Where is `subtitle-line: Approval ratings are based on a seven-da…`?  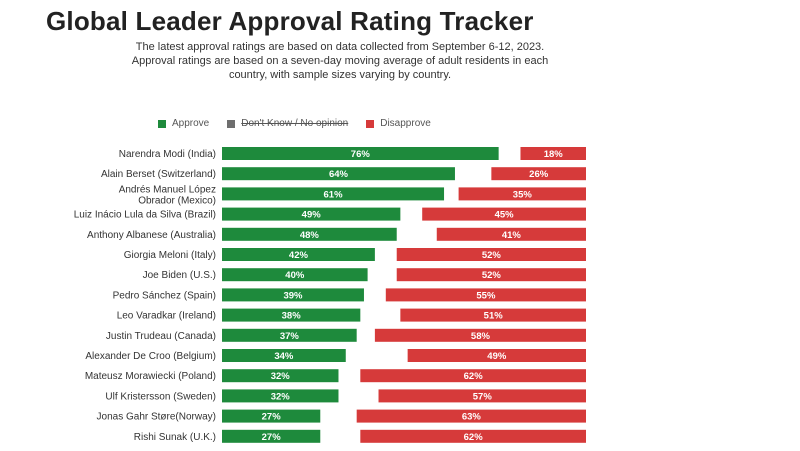 subtitle-line: Approval ratings are based on a seven-da… is located at coordinates (340, 61).